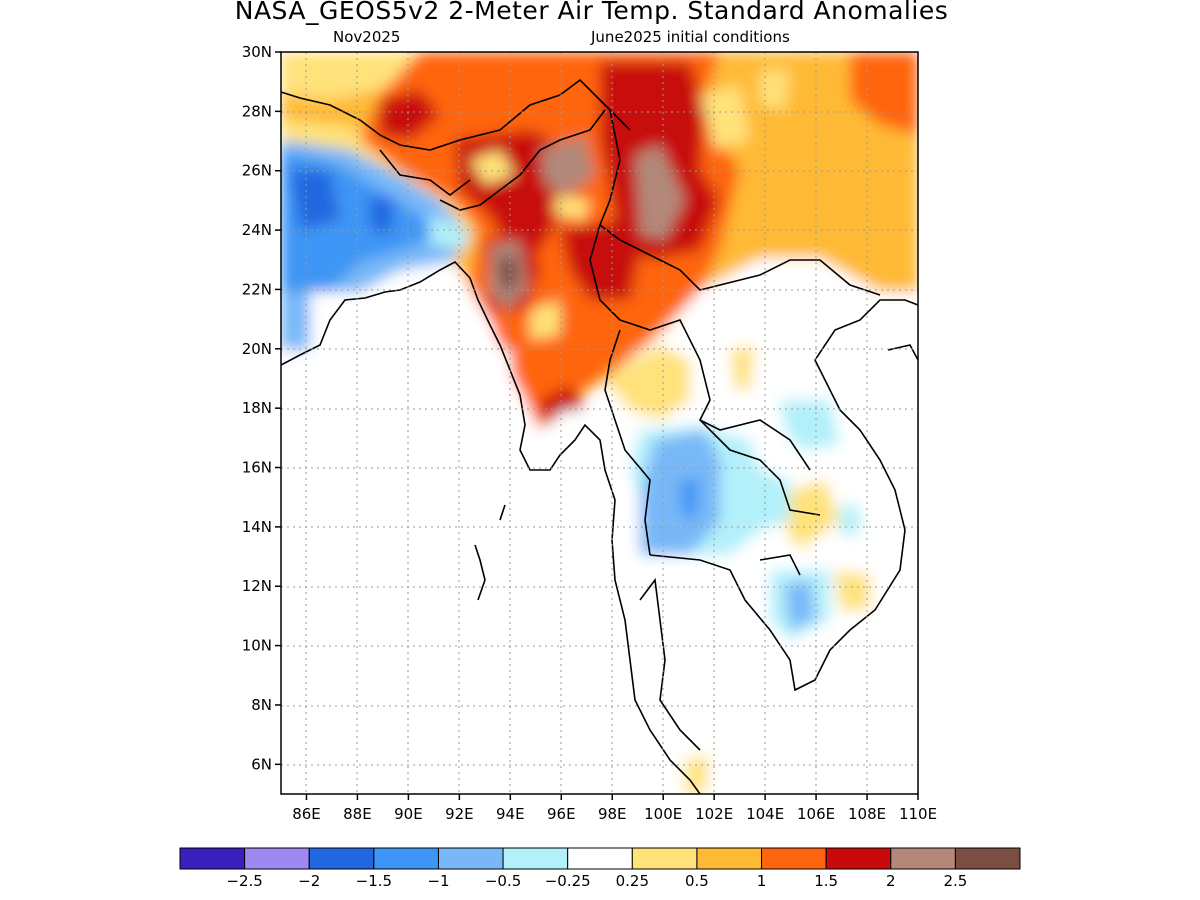  I want to click on latitude-axis: 6N 8N 10N 12N 14N 16N 18N 20N 22N 24N 26N 28N 30N, so click(261, 408).